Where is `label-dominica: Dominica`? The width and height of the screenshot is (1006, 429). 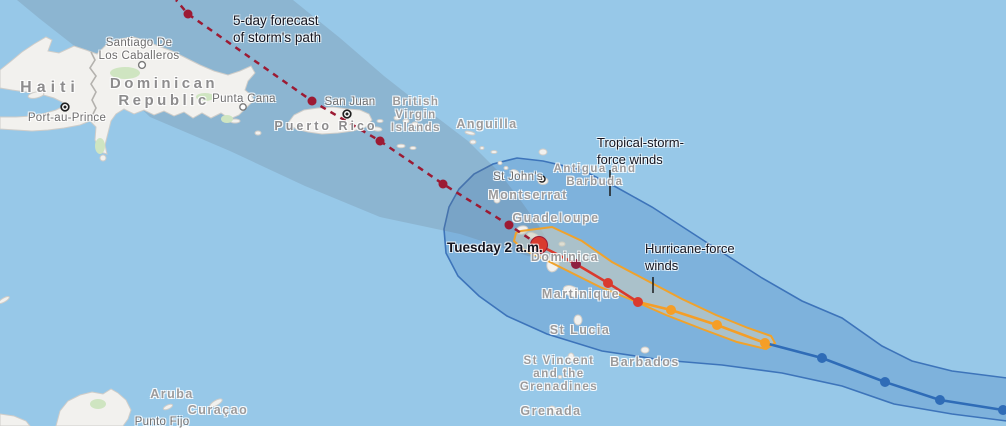 label-dominica: Dominica is located at coordinates (565, 257).